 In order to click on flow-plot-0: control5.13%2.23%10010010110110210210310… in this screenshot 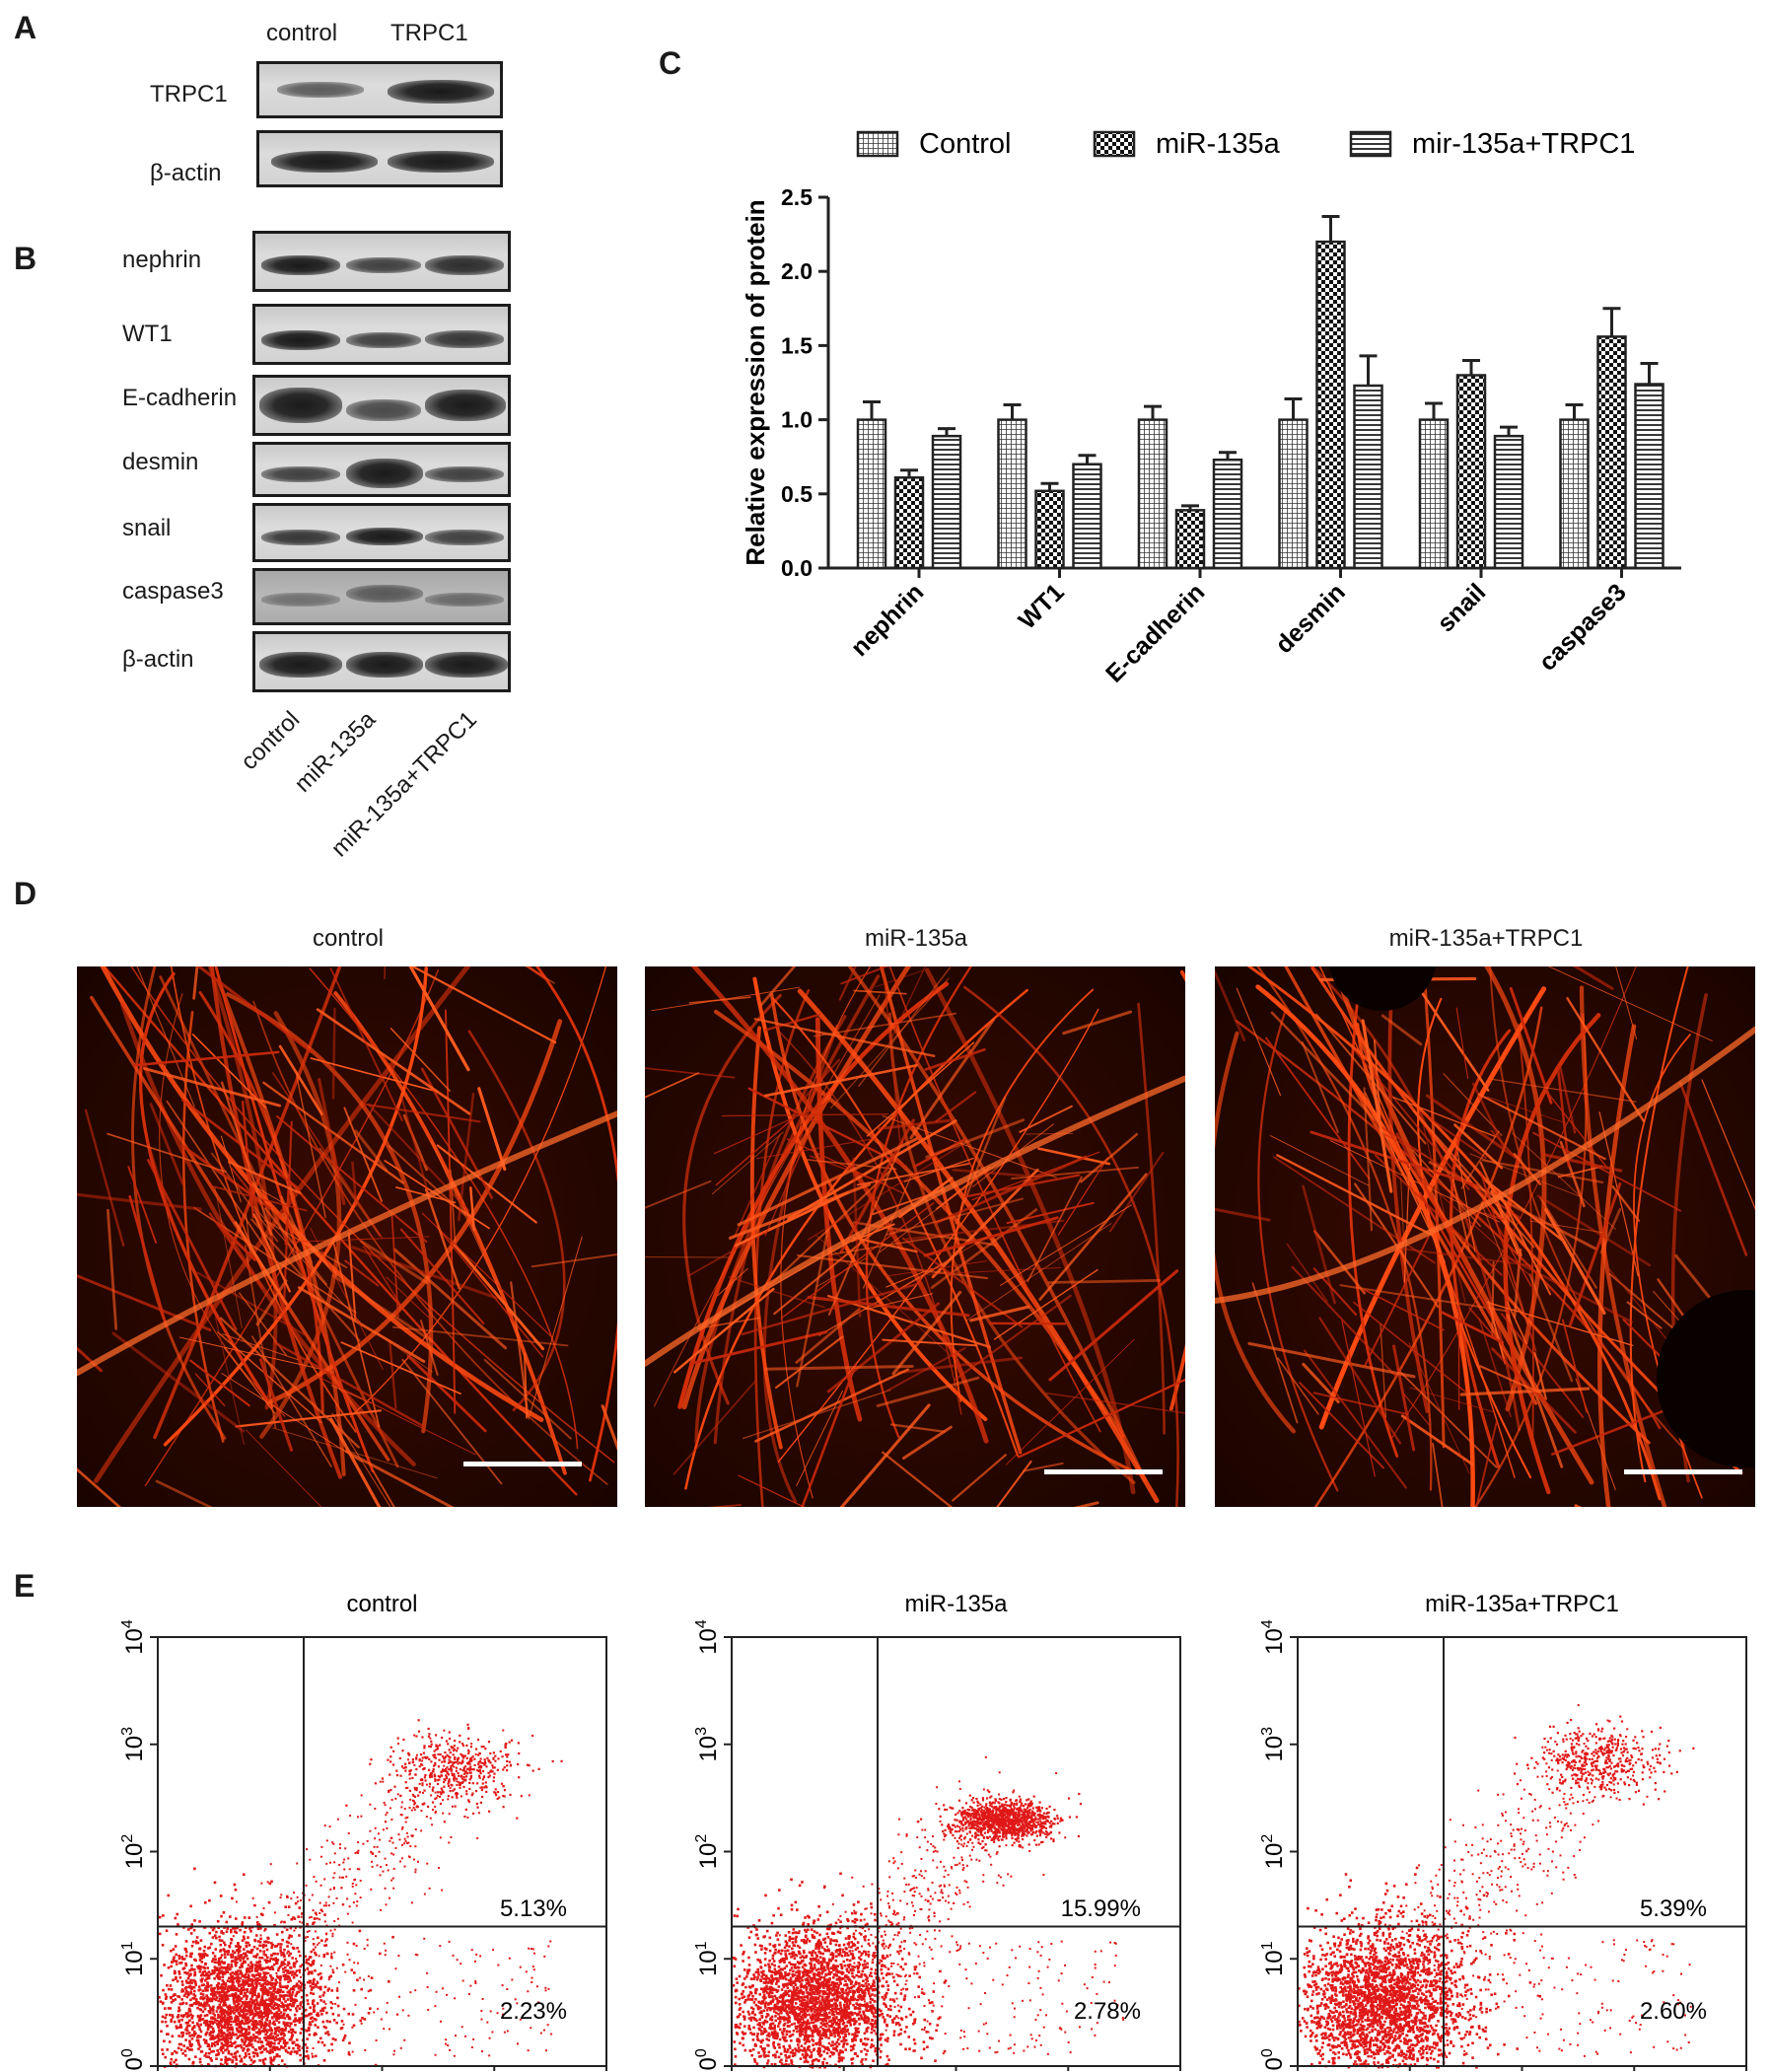, I will do `click(363, 1831)`.